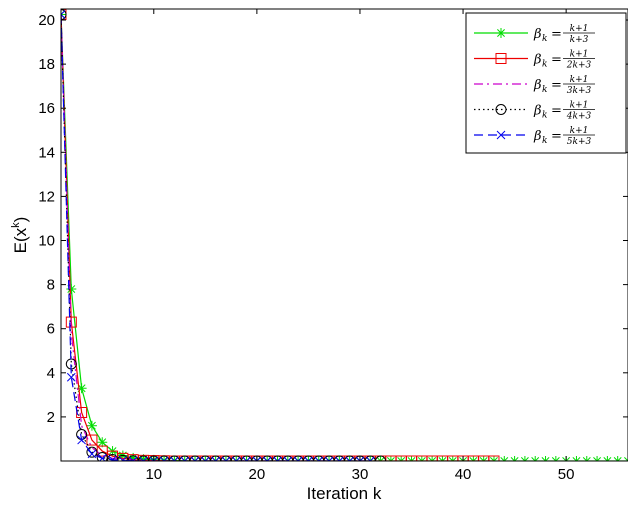 The height and width of the screenshot is (506, 628). Describe the element at coordinates (46, 108) in the screenshot. I see `y-tick-label: 16` at that location.